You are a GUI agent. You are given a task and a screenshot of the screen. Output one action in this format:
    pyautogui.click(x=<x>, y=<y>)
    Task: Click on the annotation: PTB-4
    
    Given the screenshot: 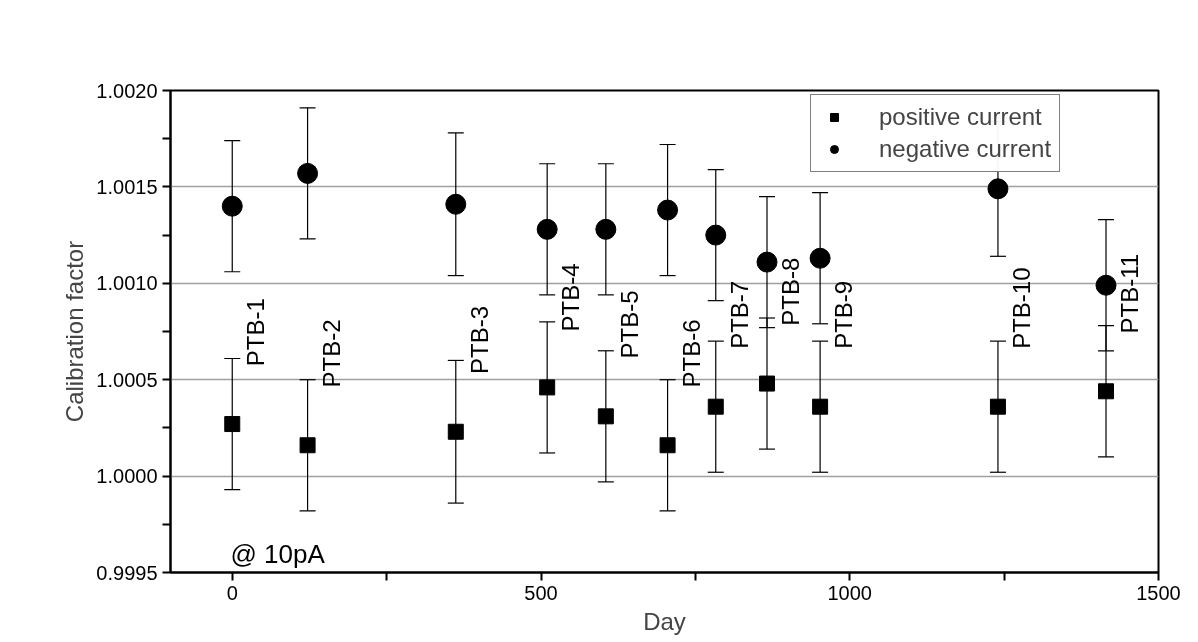 What is the action you would take?
    pyautogui.click(x=571, y=297)
    